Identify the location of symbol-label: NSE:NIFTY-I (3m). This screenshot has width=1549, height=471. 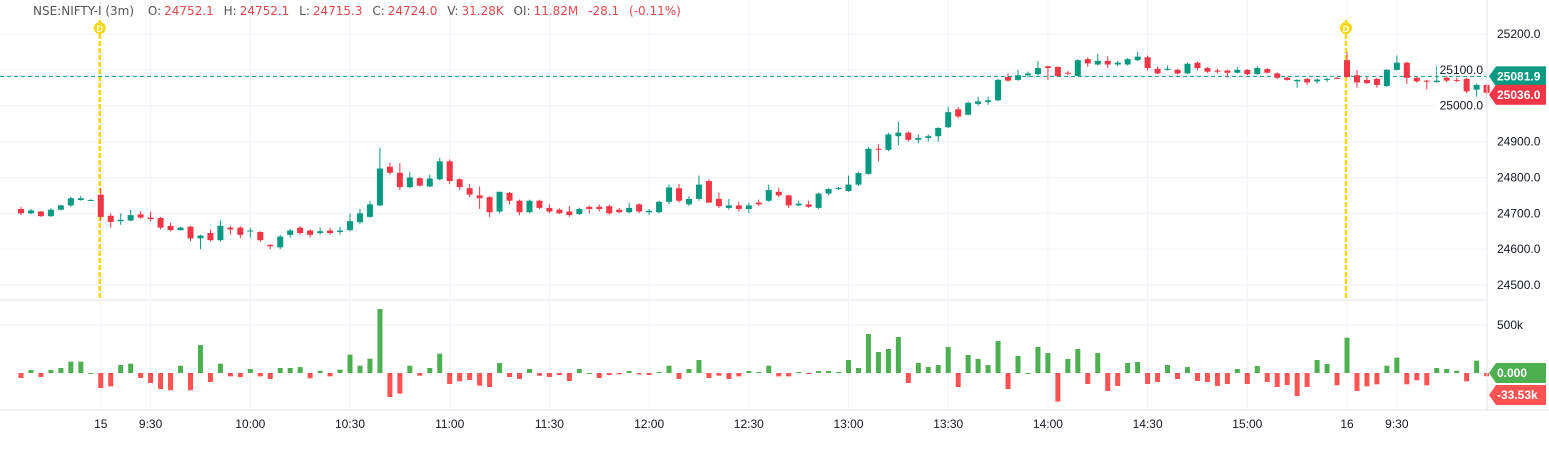
(84, 11).